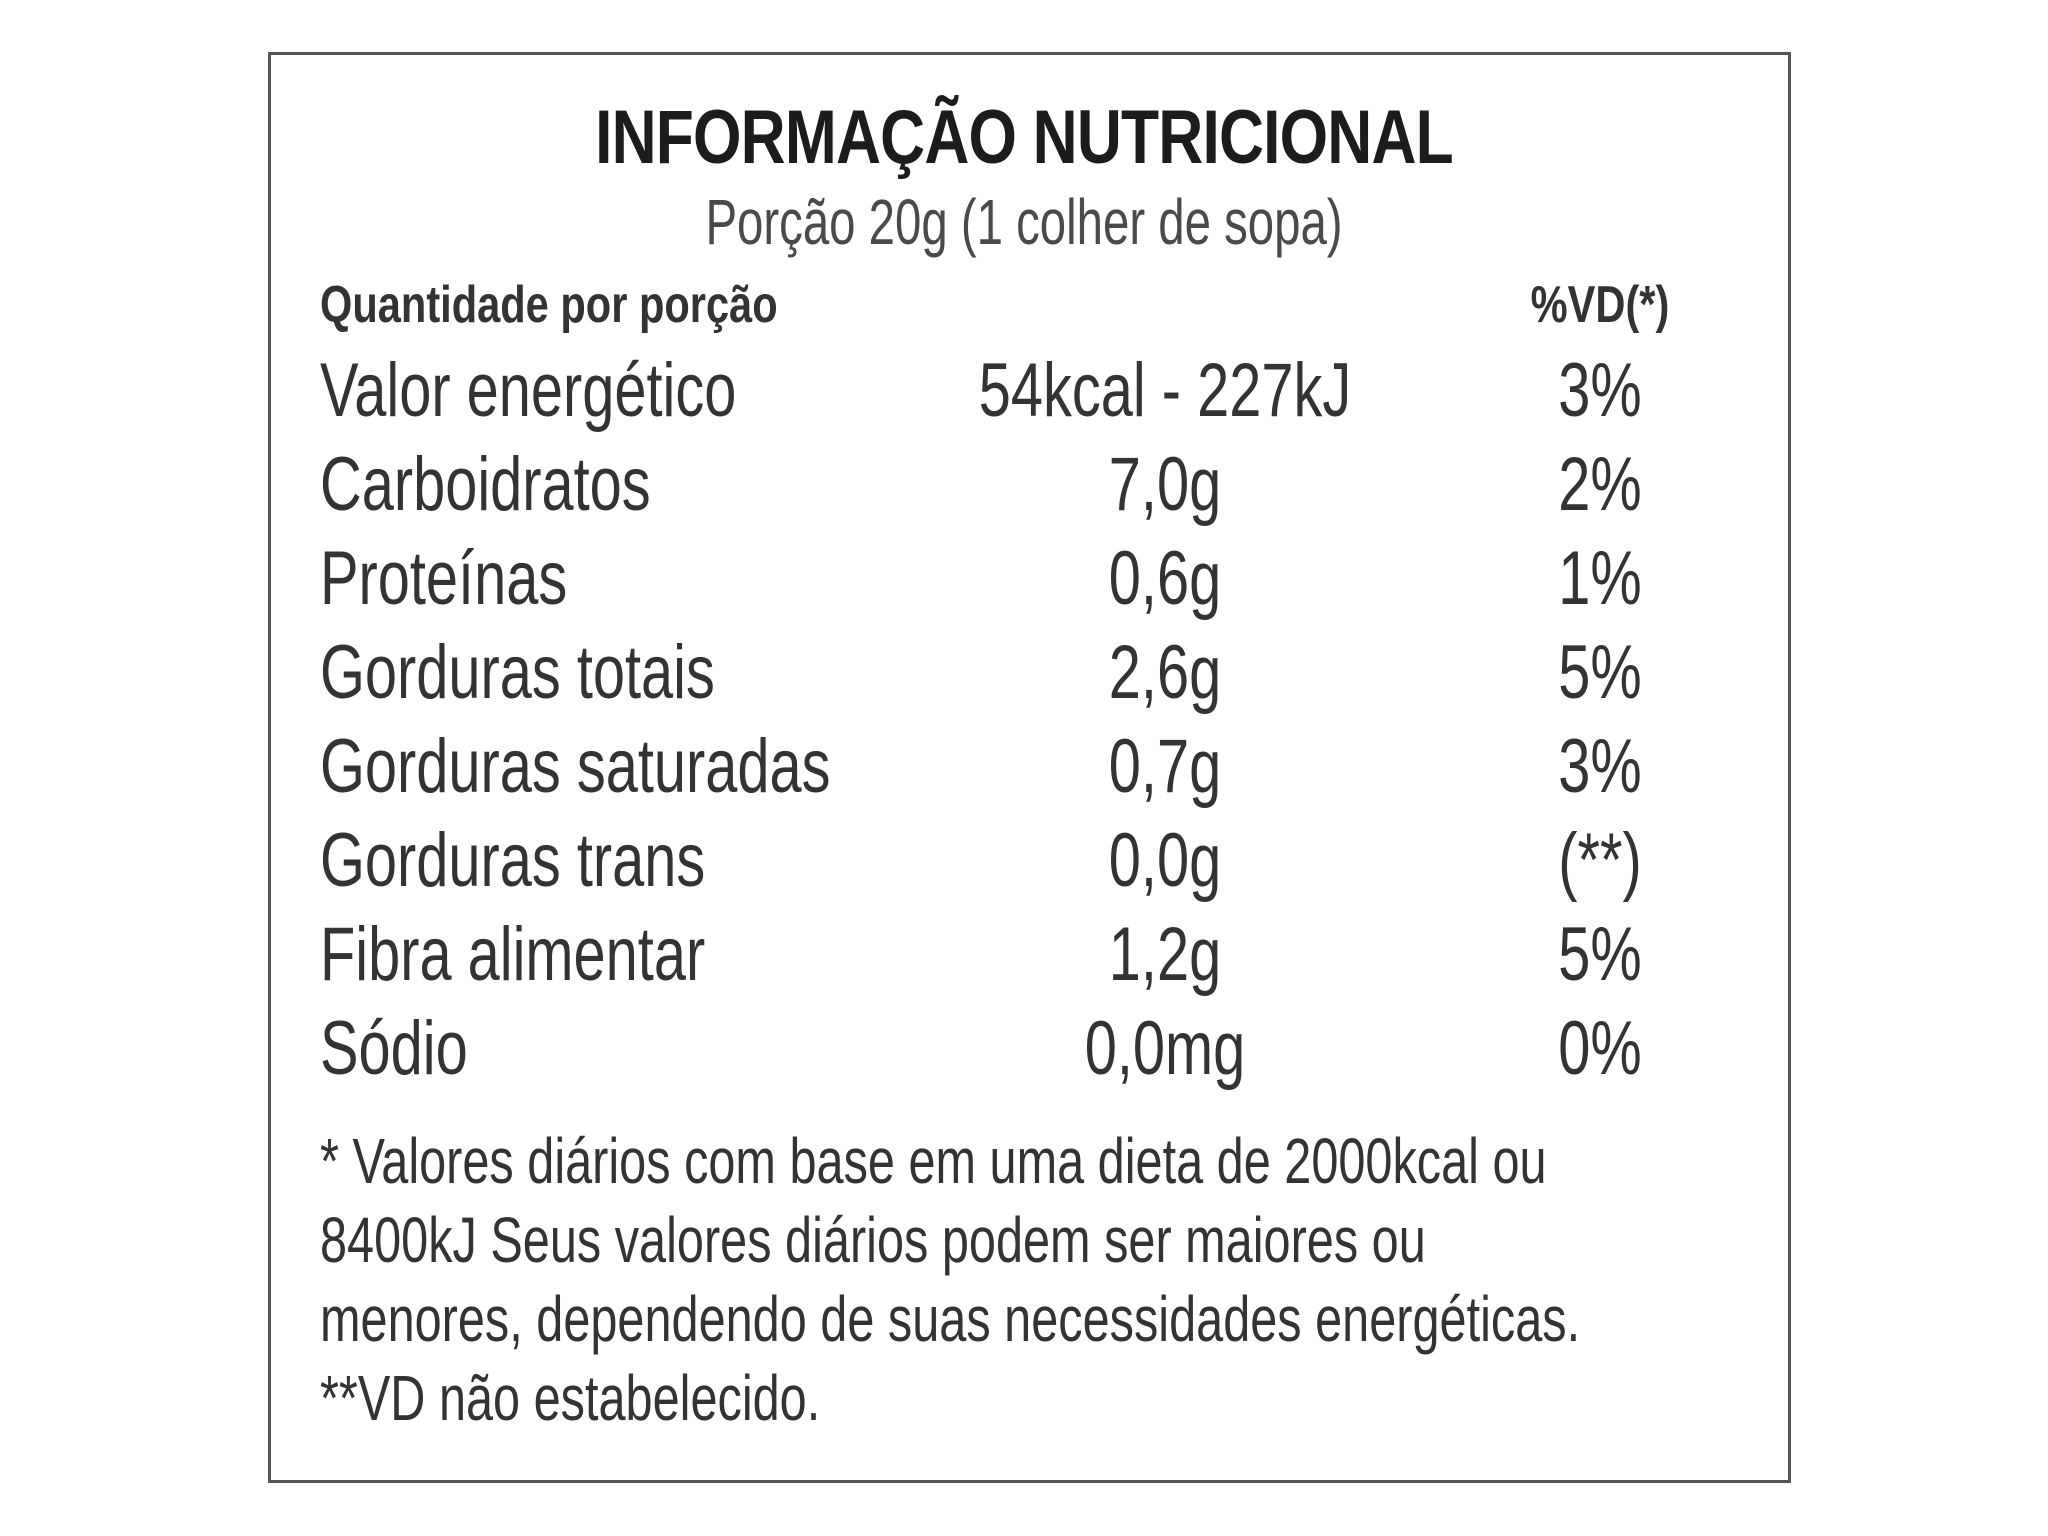 The width and height of the screenshot is (2048, 1536). I want to click on header-quantity-per-serving: Quantidade por porção, so click(549, 305).